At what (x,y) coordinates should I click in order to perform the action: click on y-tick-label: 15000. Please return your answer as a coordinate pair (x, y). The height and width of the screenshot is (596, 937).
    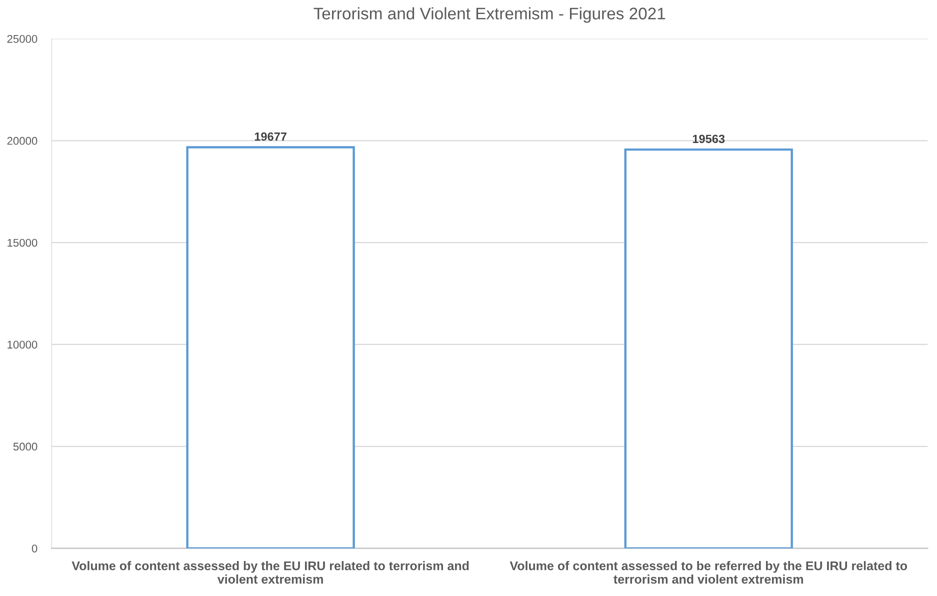
    Looking at the image, I should click on (23, 242).